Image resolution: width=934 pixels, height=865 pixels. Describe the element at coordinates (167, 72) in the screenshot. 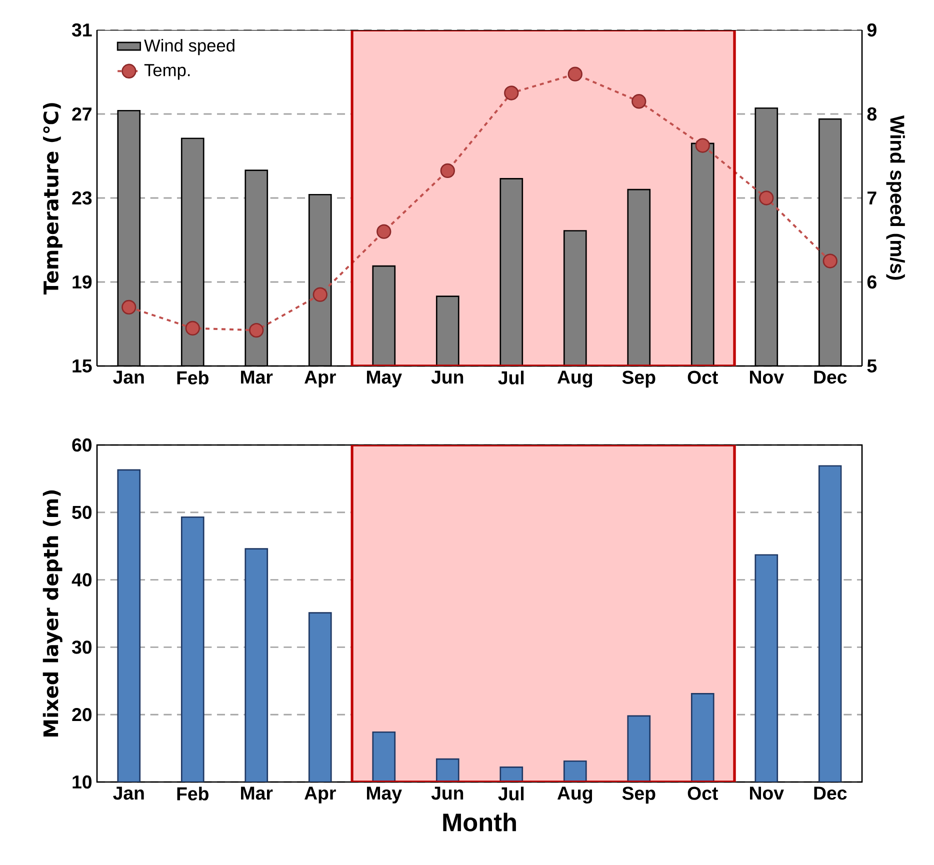

I see `legend-label: Temp.` at that location.